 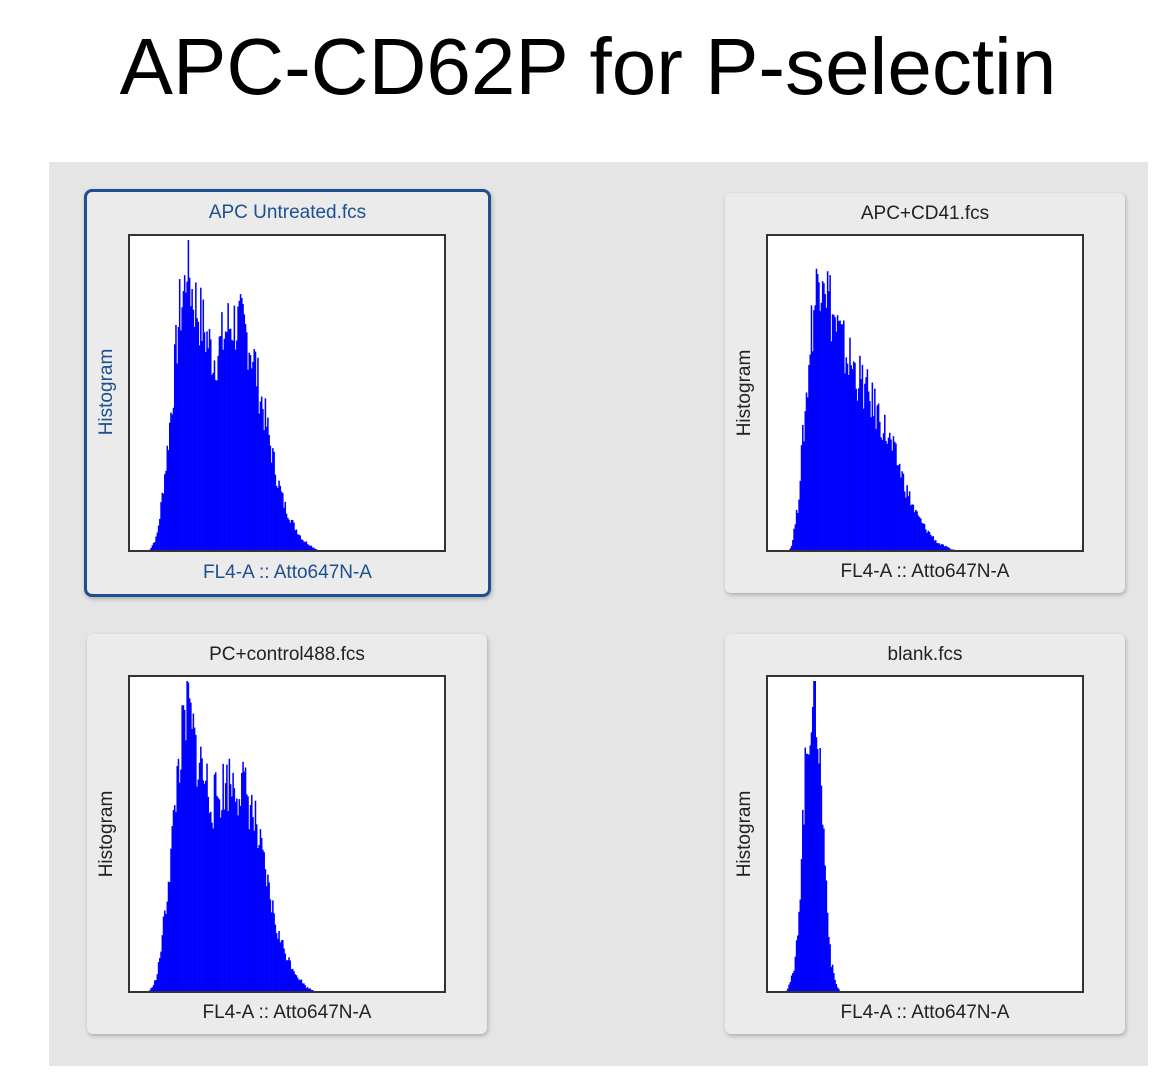 What do you see at coordinates (287, 654) in the screenshot?
I see `panel-title: PC+control488.fcs` at bounding box center [287, 654].